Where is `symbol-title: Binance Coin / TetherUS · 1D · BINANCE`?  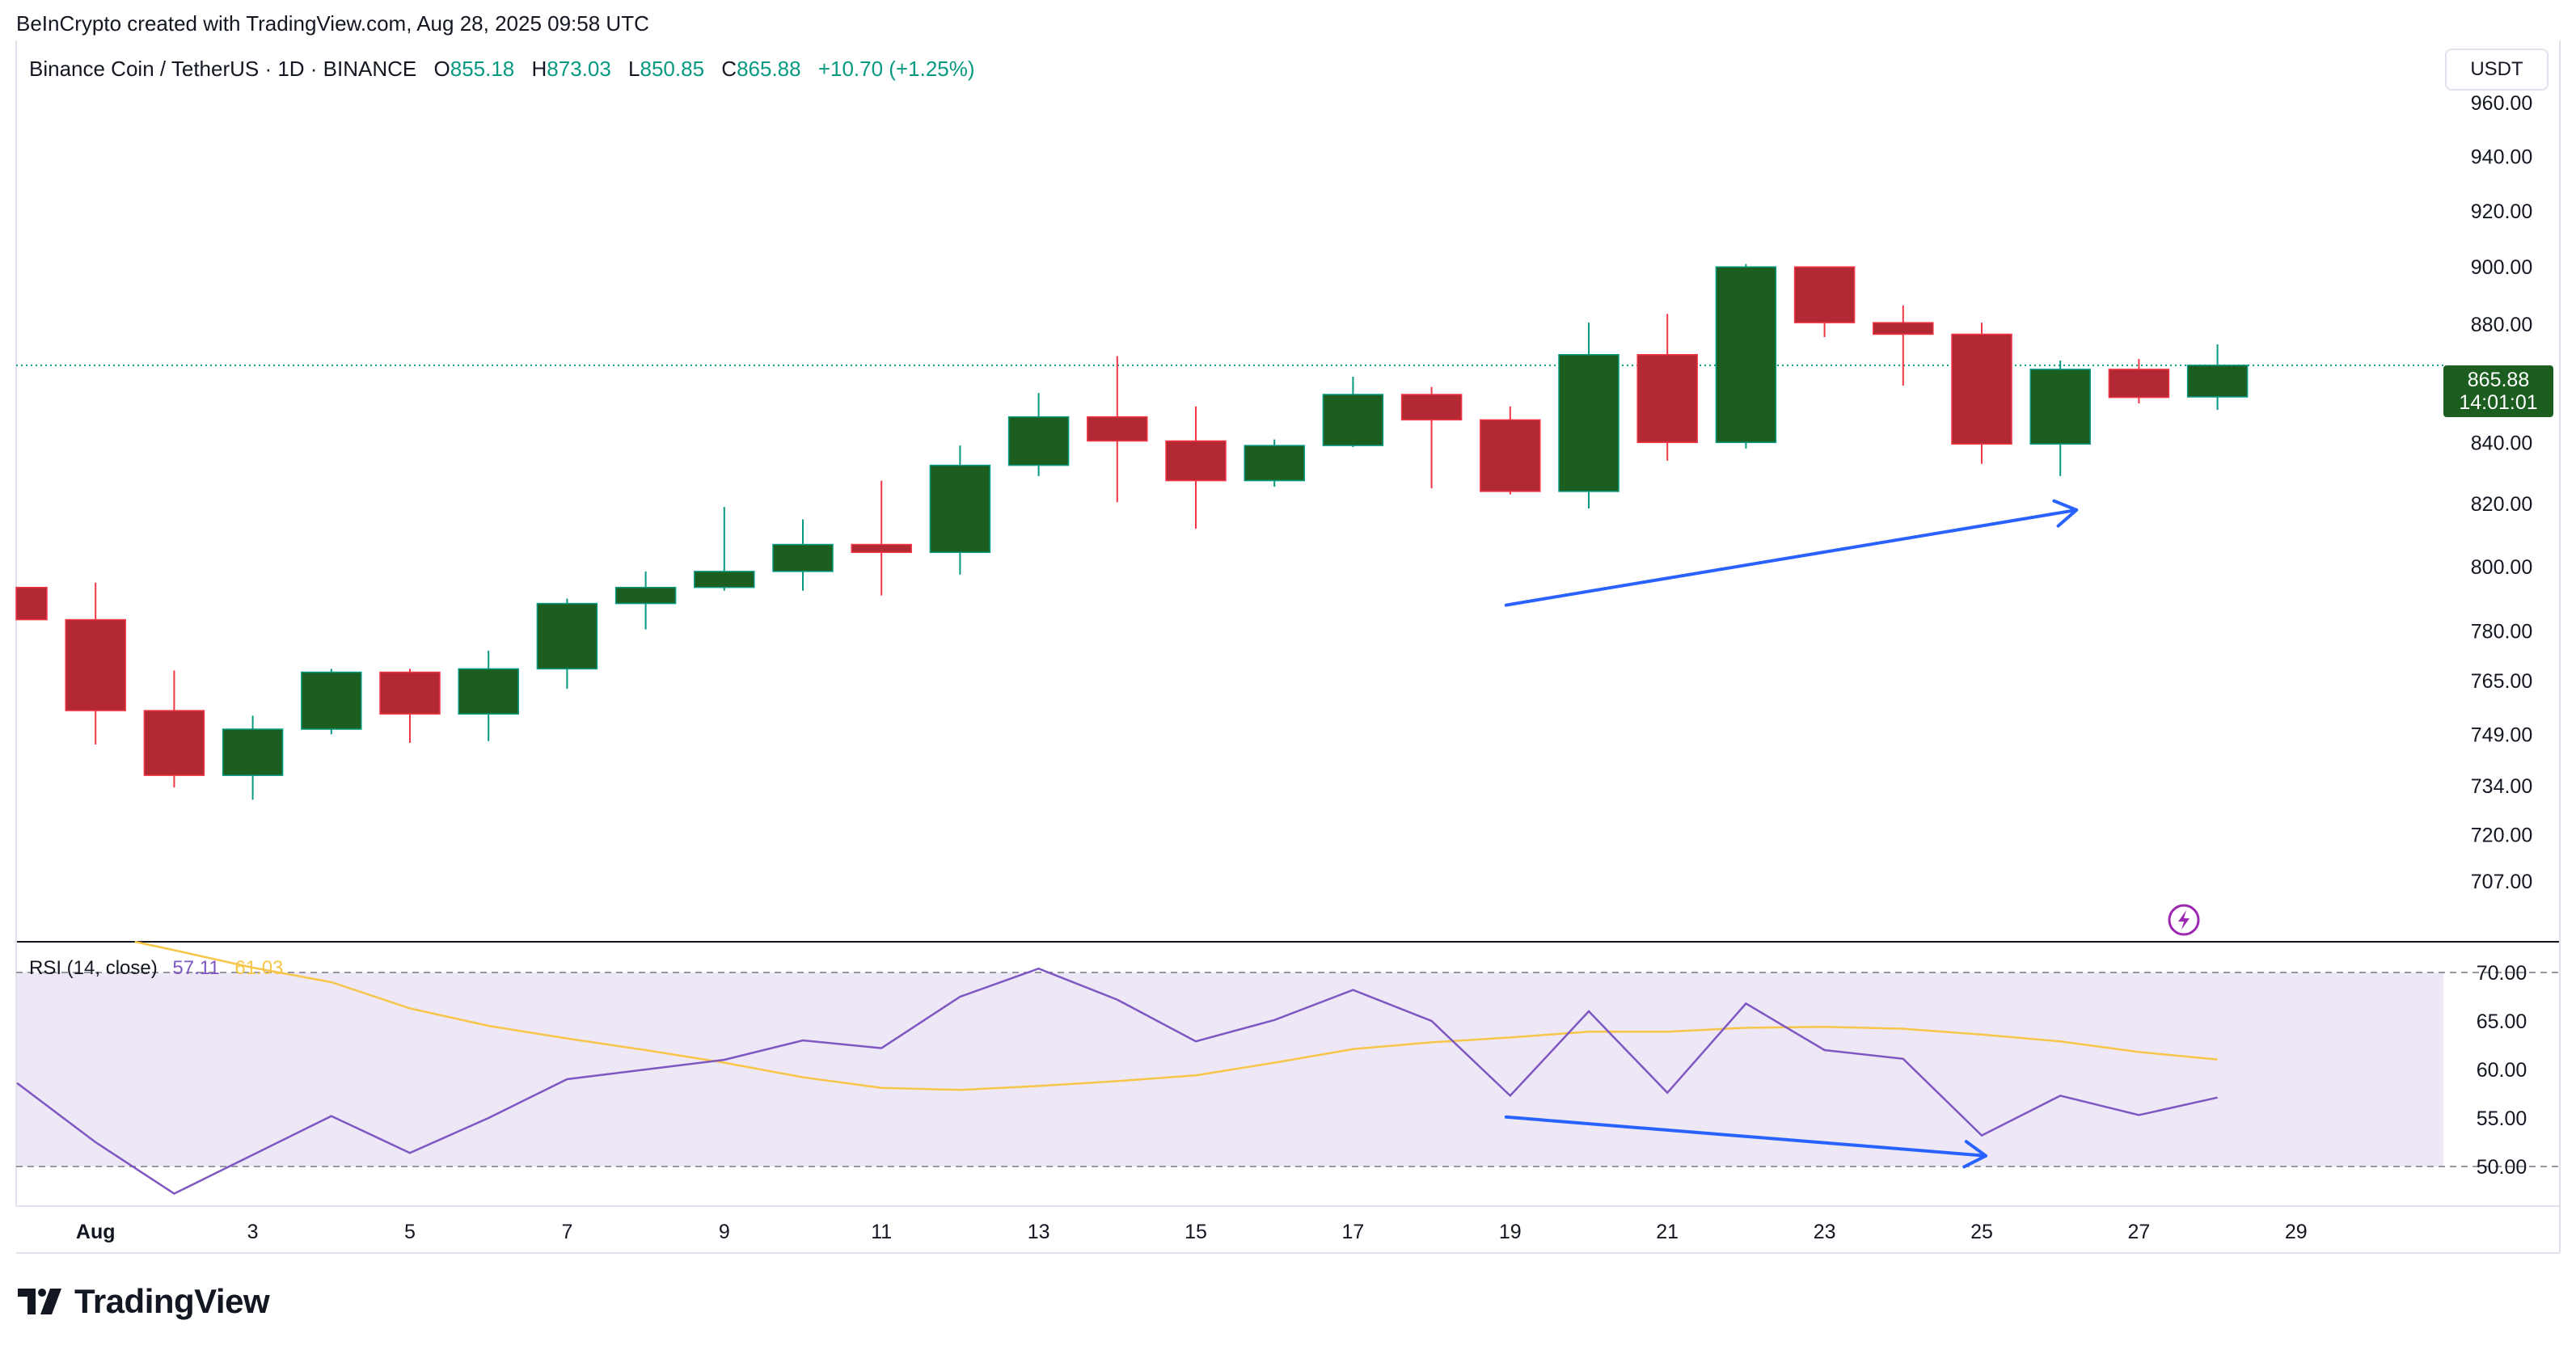
symbol-title: Binance Coin / TetherUS · 1D · BINANCE is located at coordinates (223, 69).